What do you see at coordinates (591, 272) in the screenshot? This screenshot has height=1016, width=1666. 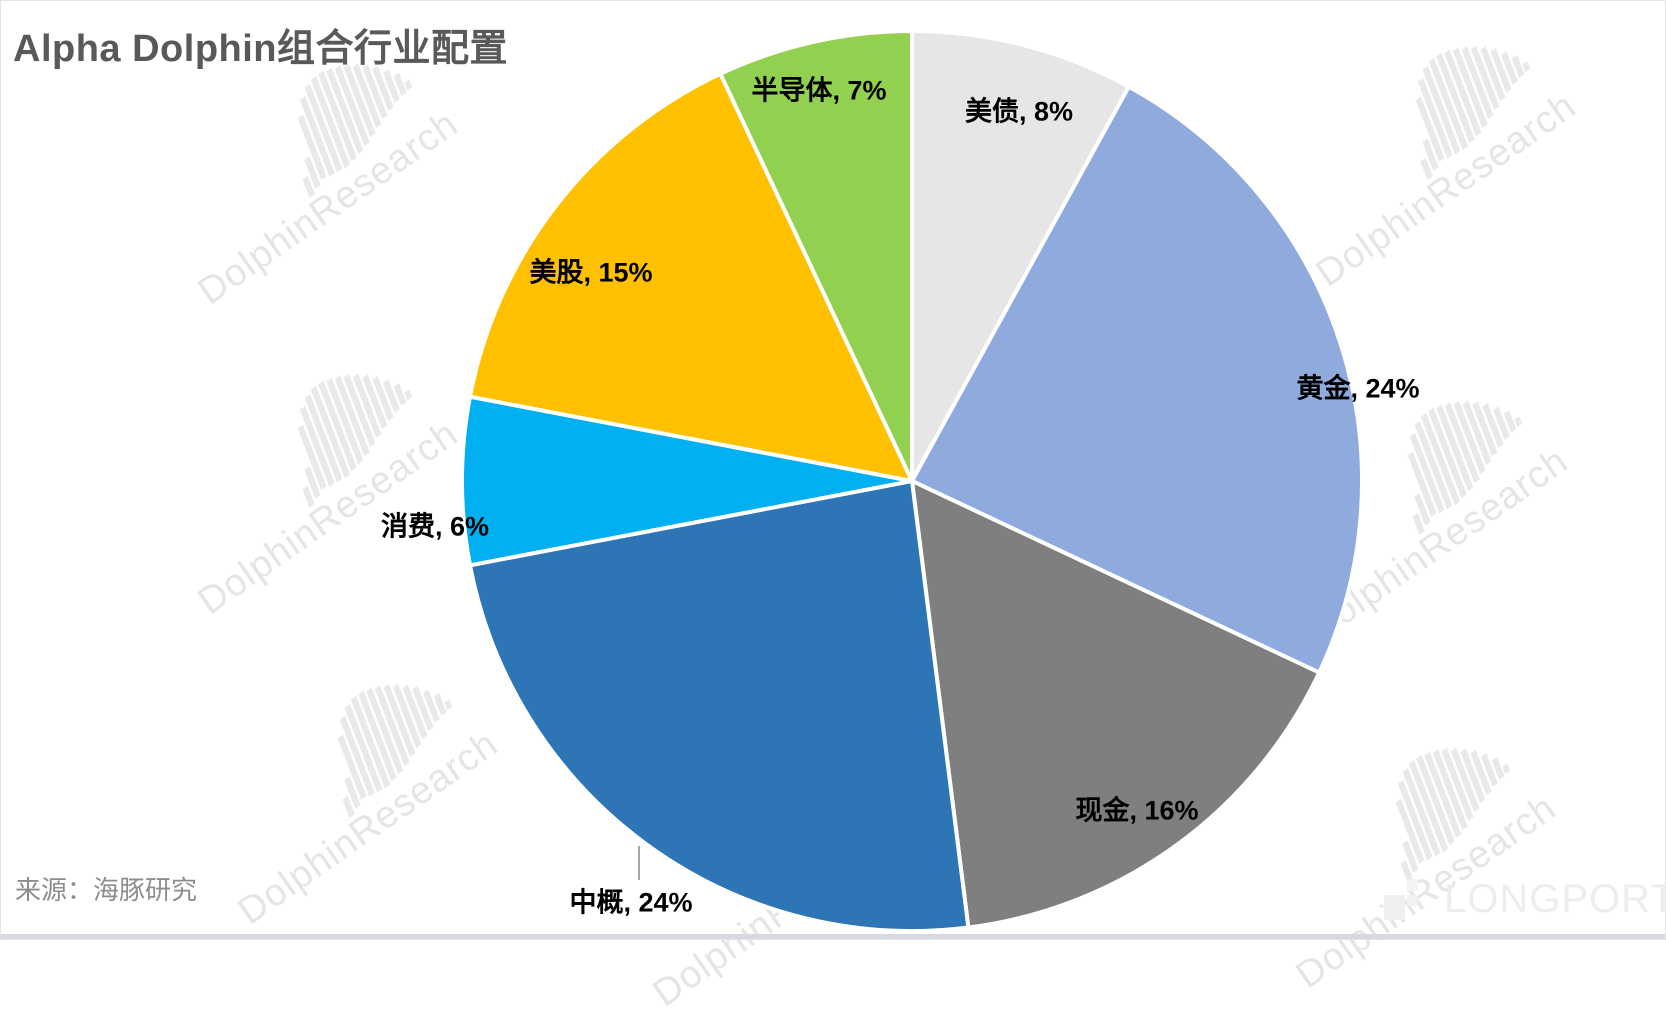 I see `pie-label-us-stocks: 美股, 15%` at bounding box center [591, 272].